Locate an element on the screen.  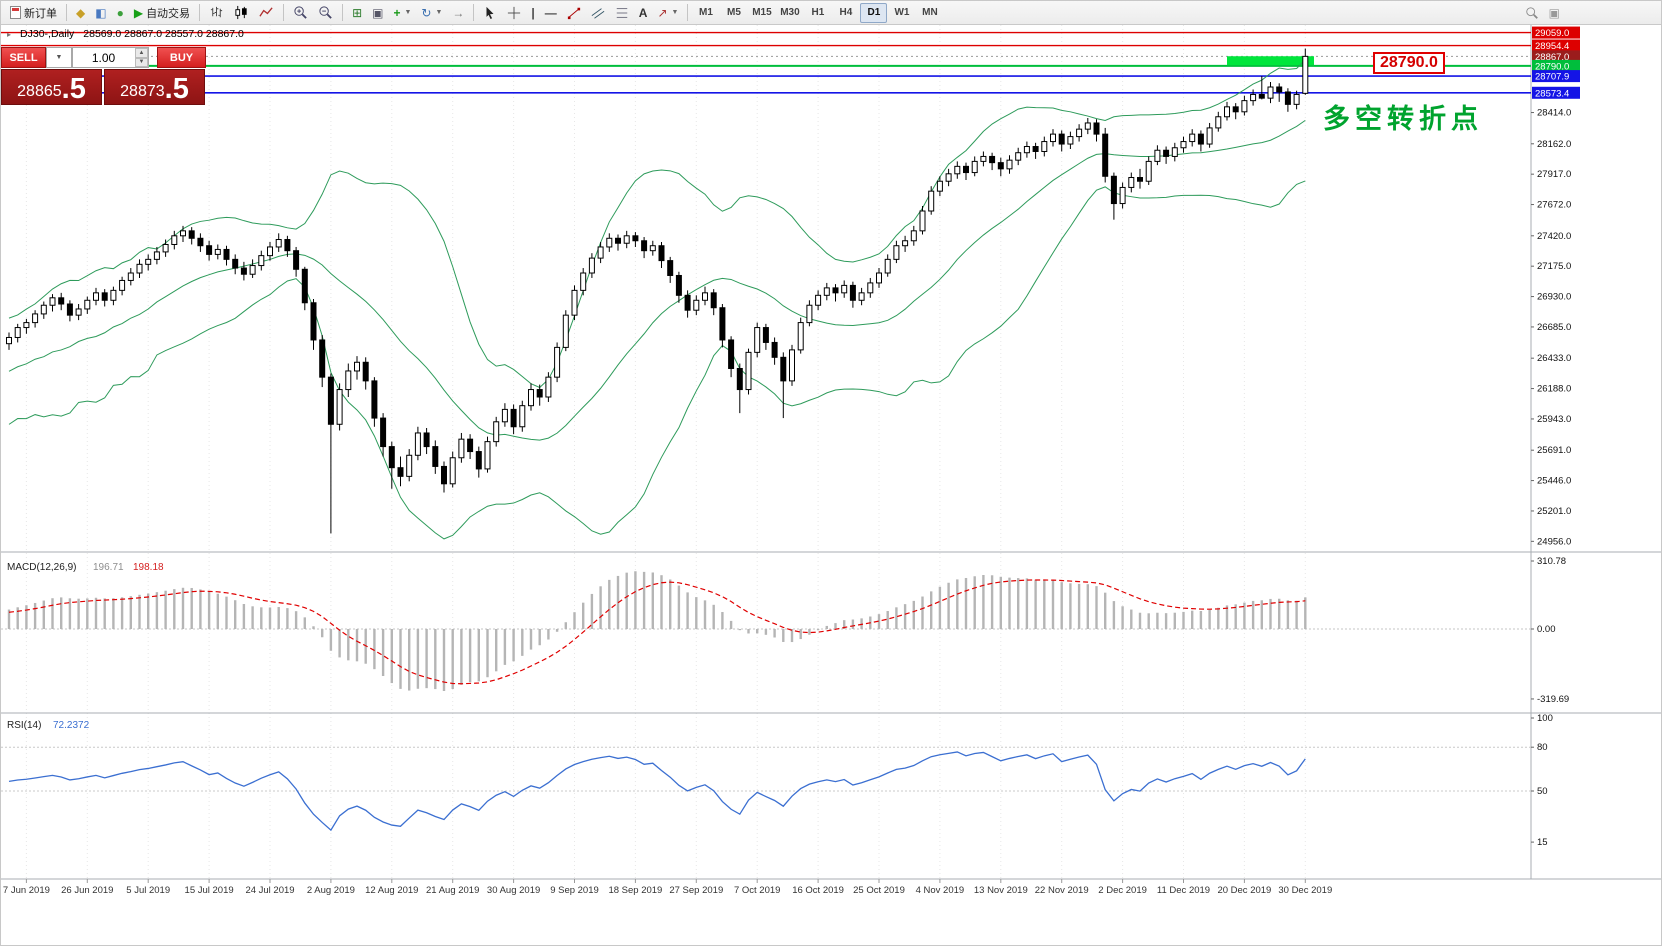
line-chart-type-button is located at coordinates (266, 13).